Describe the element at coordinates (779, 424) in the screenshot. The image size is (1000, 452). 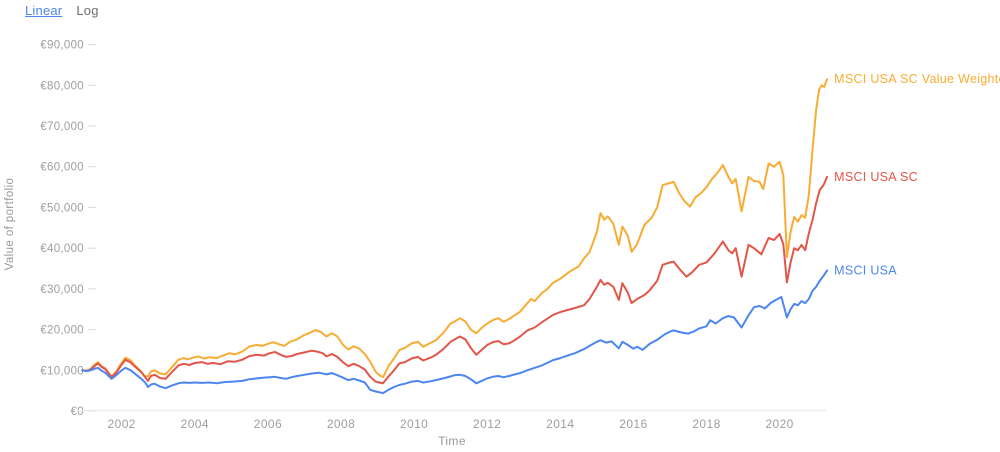
I see `x-tick-label: 2020` at that location.